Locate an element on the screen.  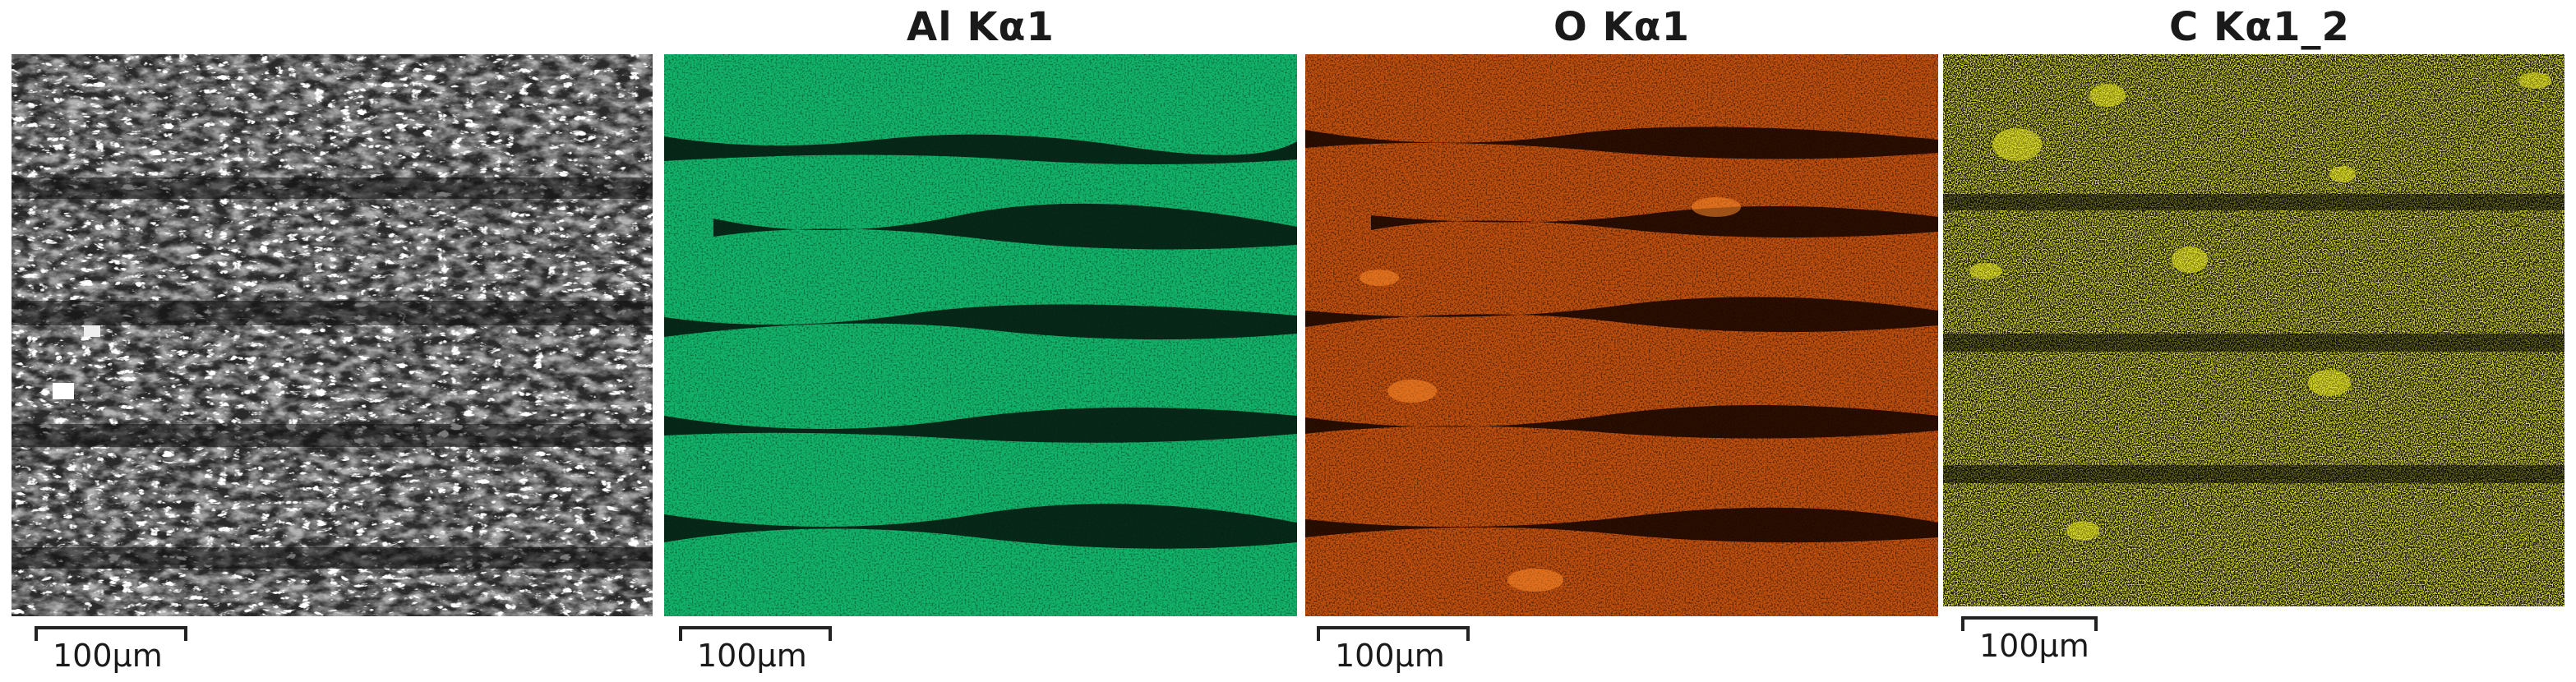
panel-title: O Kα1 is located at coordinates (1622, 27).